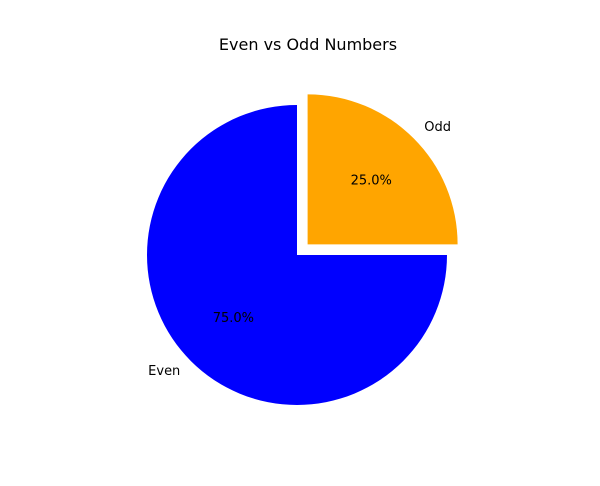 This screenshot has width=600, height=486. What do you see at coordinates (437, 127) in the screenshot?
I see `slice-label-odd: Odd` at bounding box center [437, 127].